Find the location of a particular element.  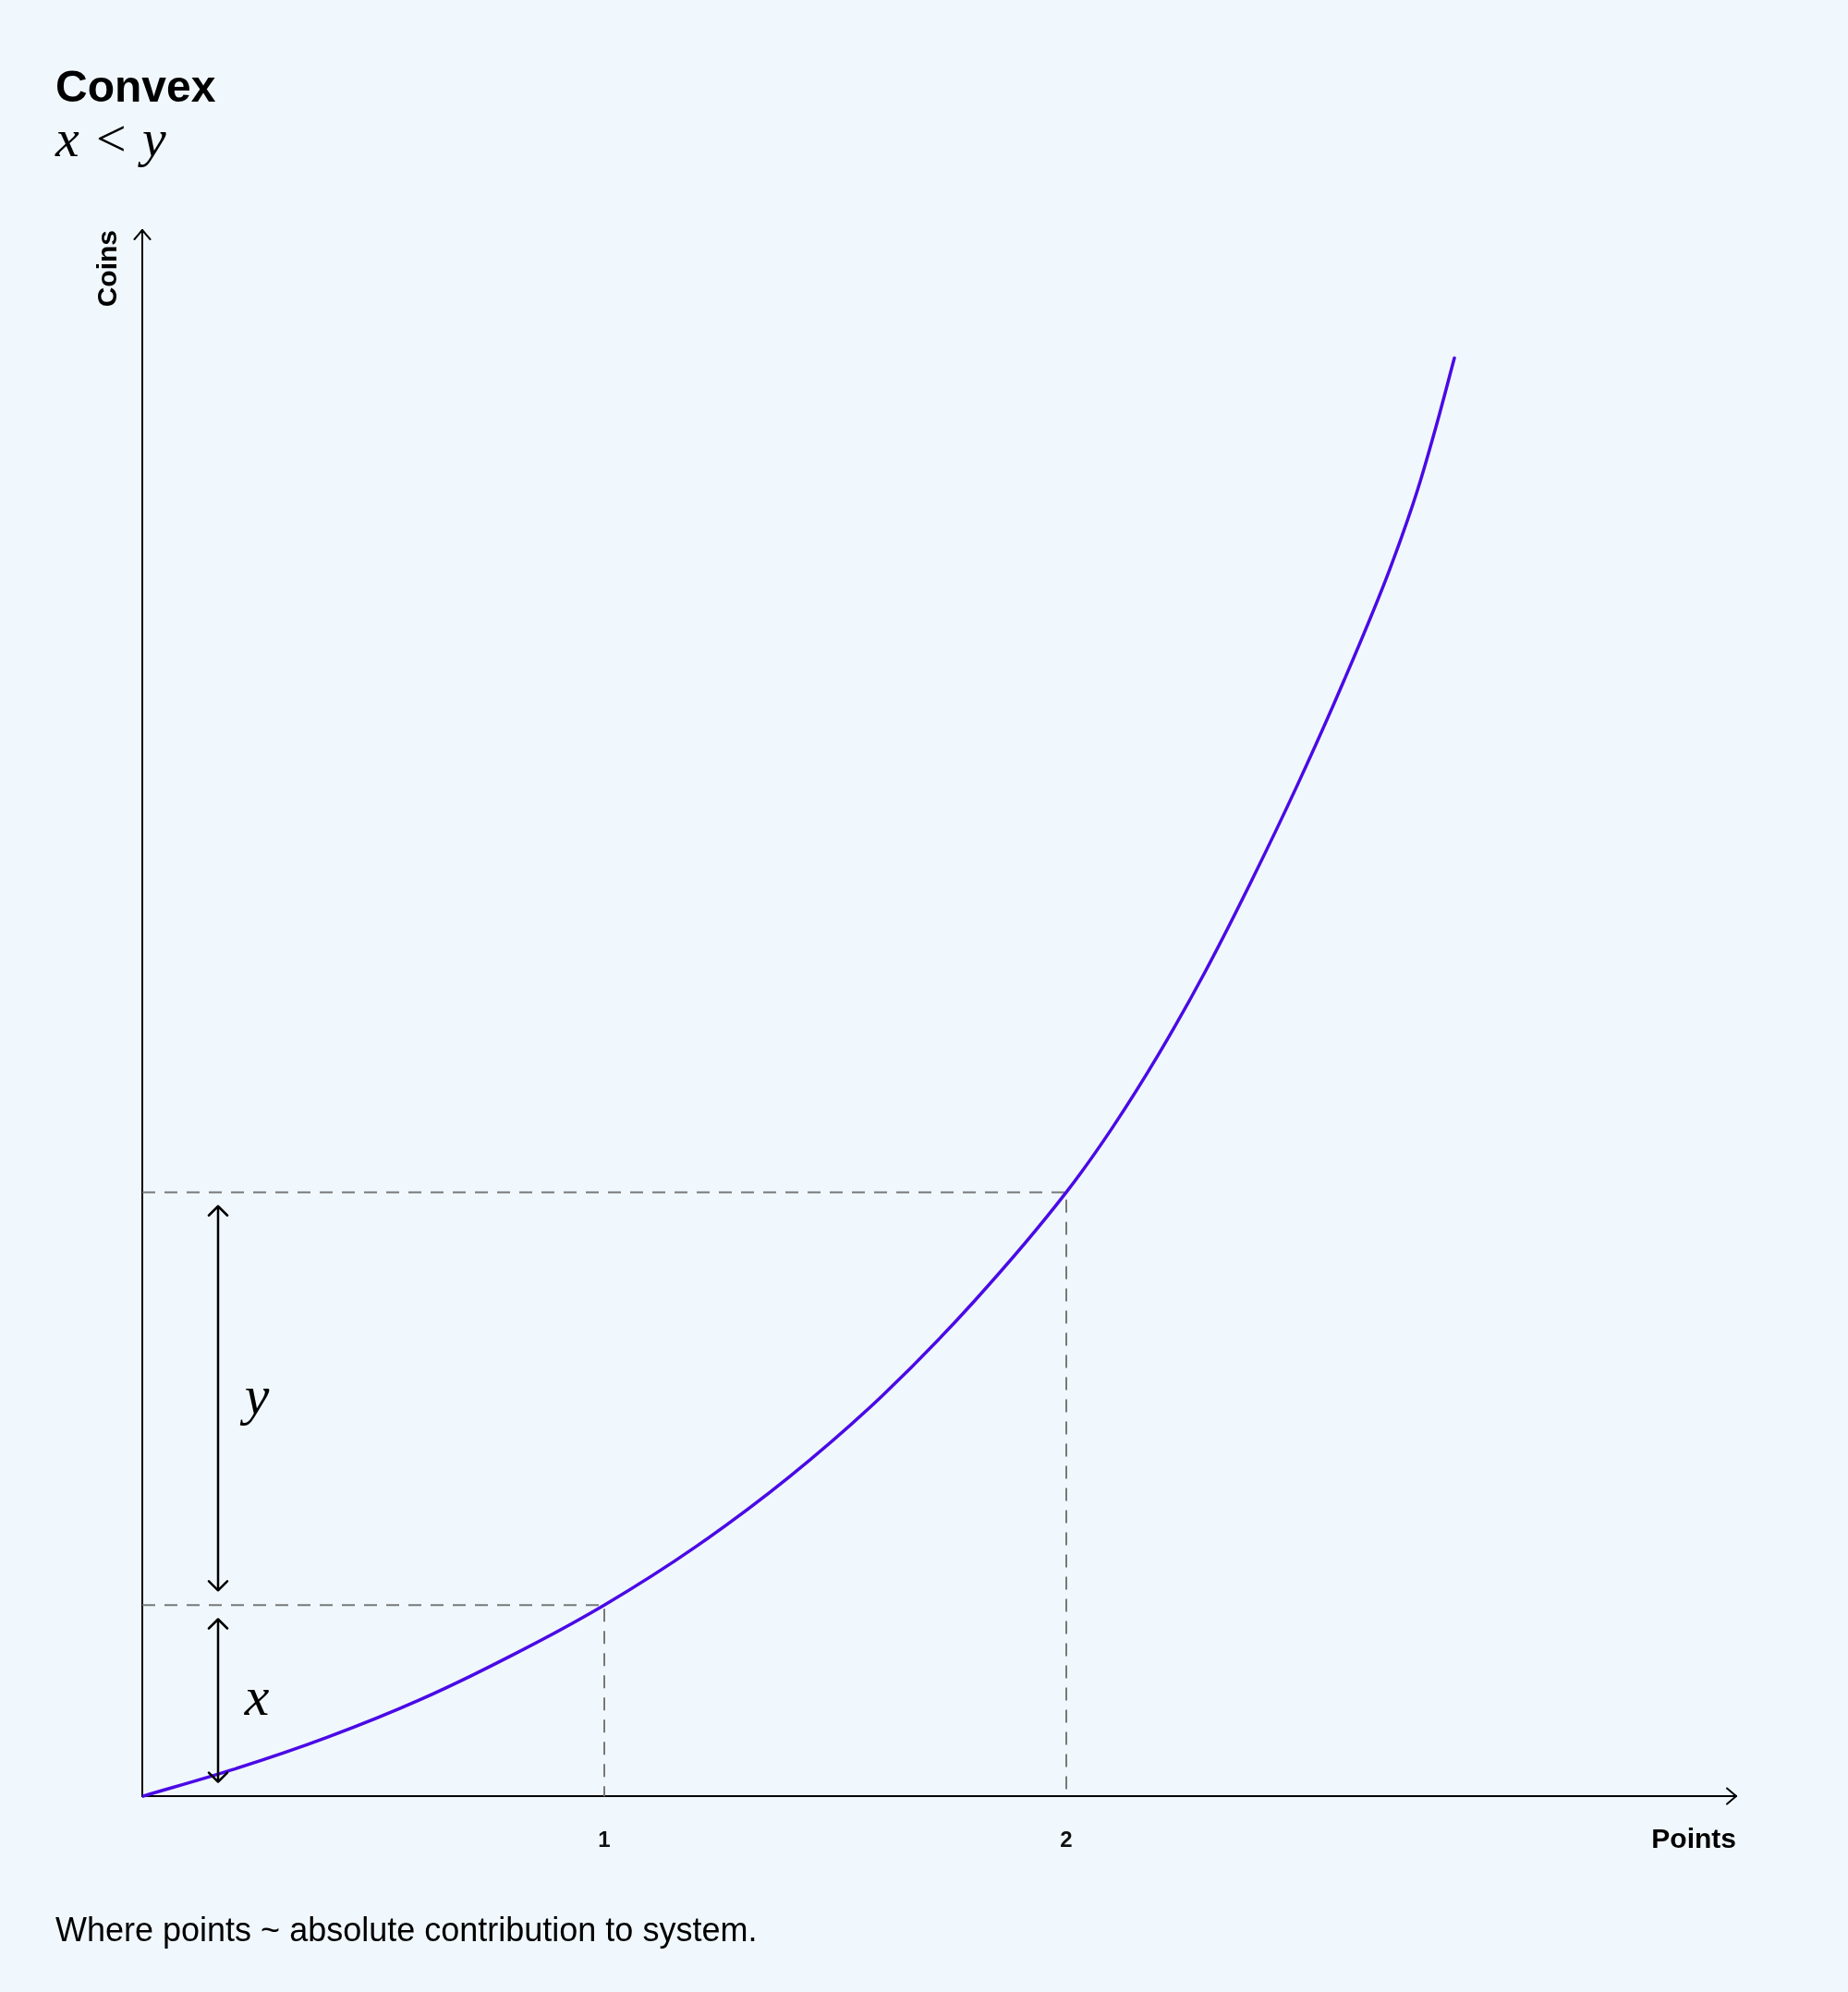

x-axis-title: Points is located at coordinates (1693, 1838).